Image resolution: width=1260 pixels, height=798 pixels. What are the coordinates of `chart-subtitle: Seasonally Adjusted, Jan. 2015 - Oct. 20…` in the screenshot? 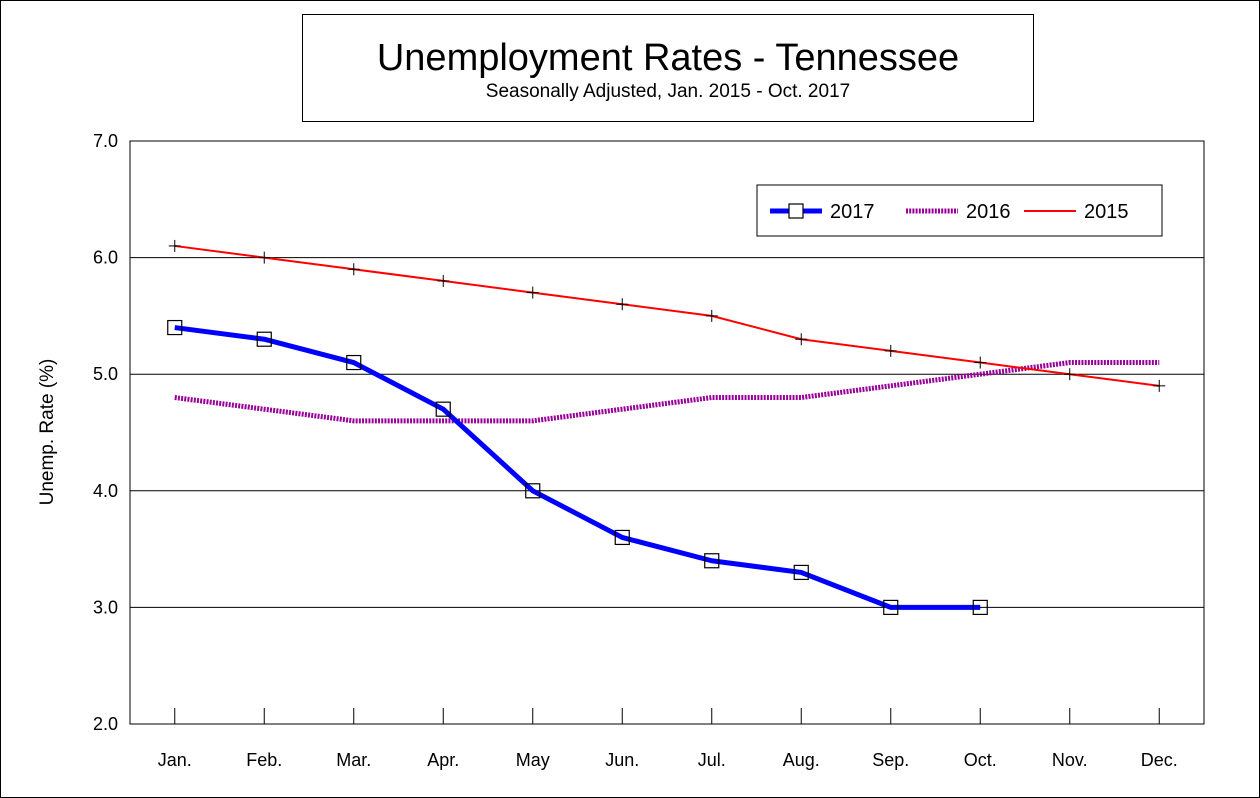 It's located at (668, 91).